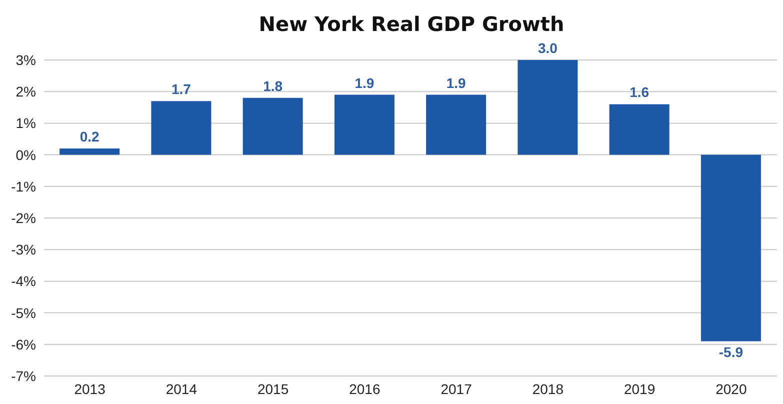  Describe the element at coordinates (26, 92) in the screenshot. I see `y-tick-label: 2%` at that location.